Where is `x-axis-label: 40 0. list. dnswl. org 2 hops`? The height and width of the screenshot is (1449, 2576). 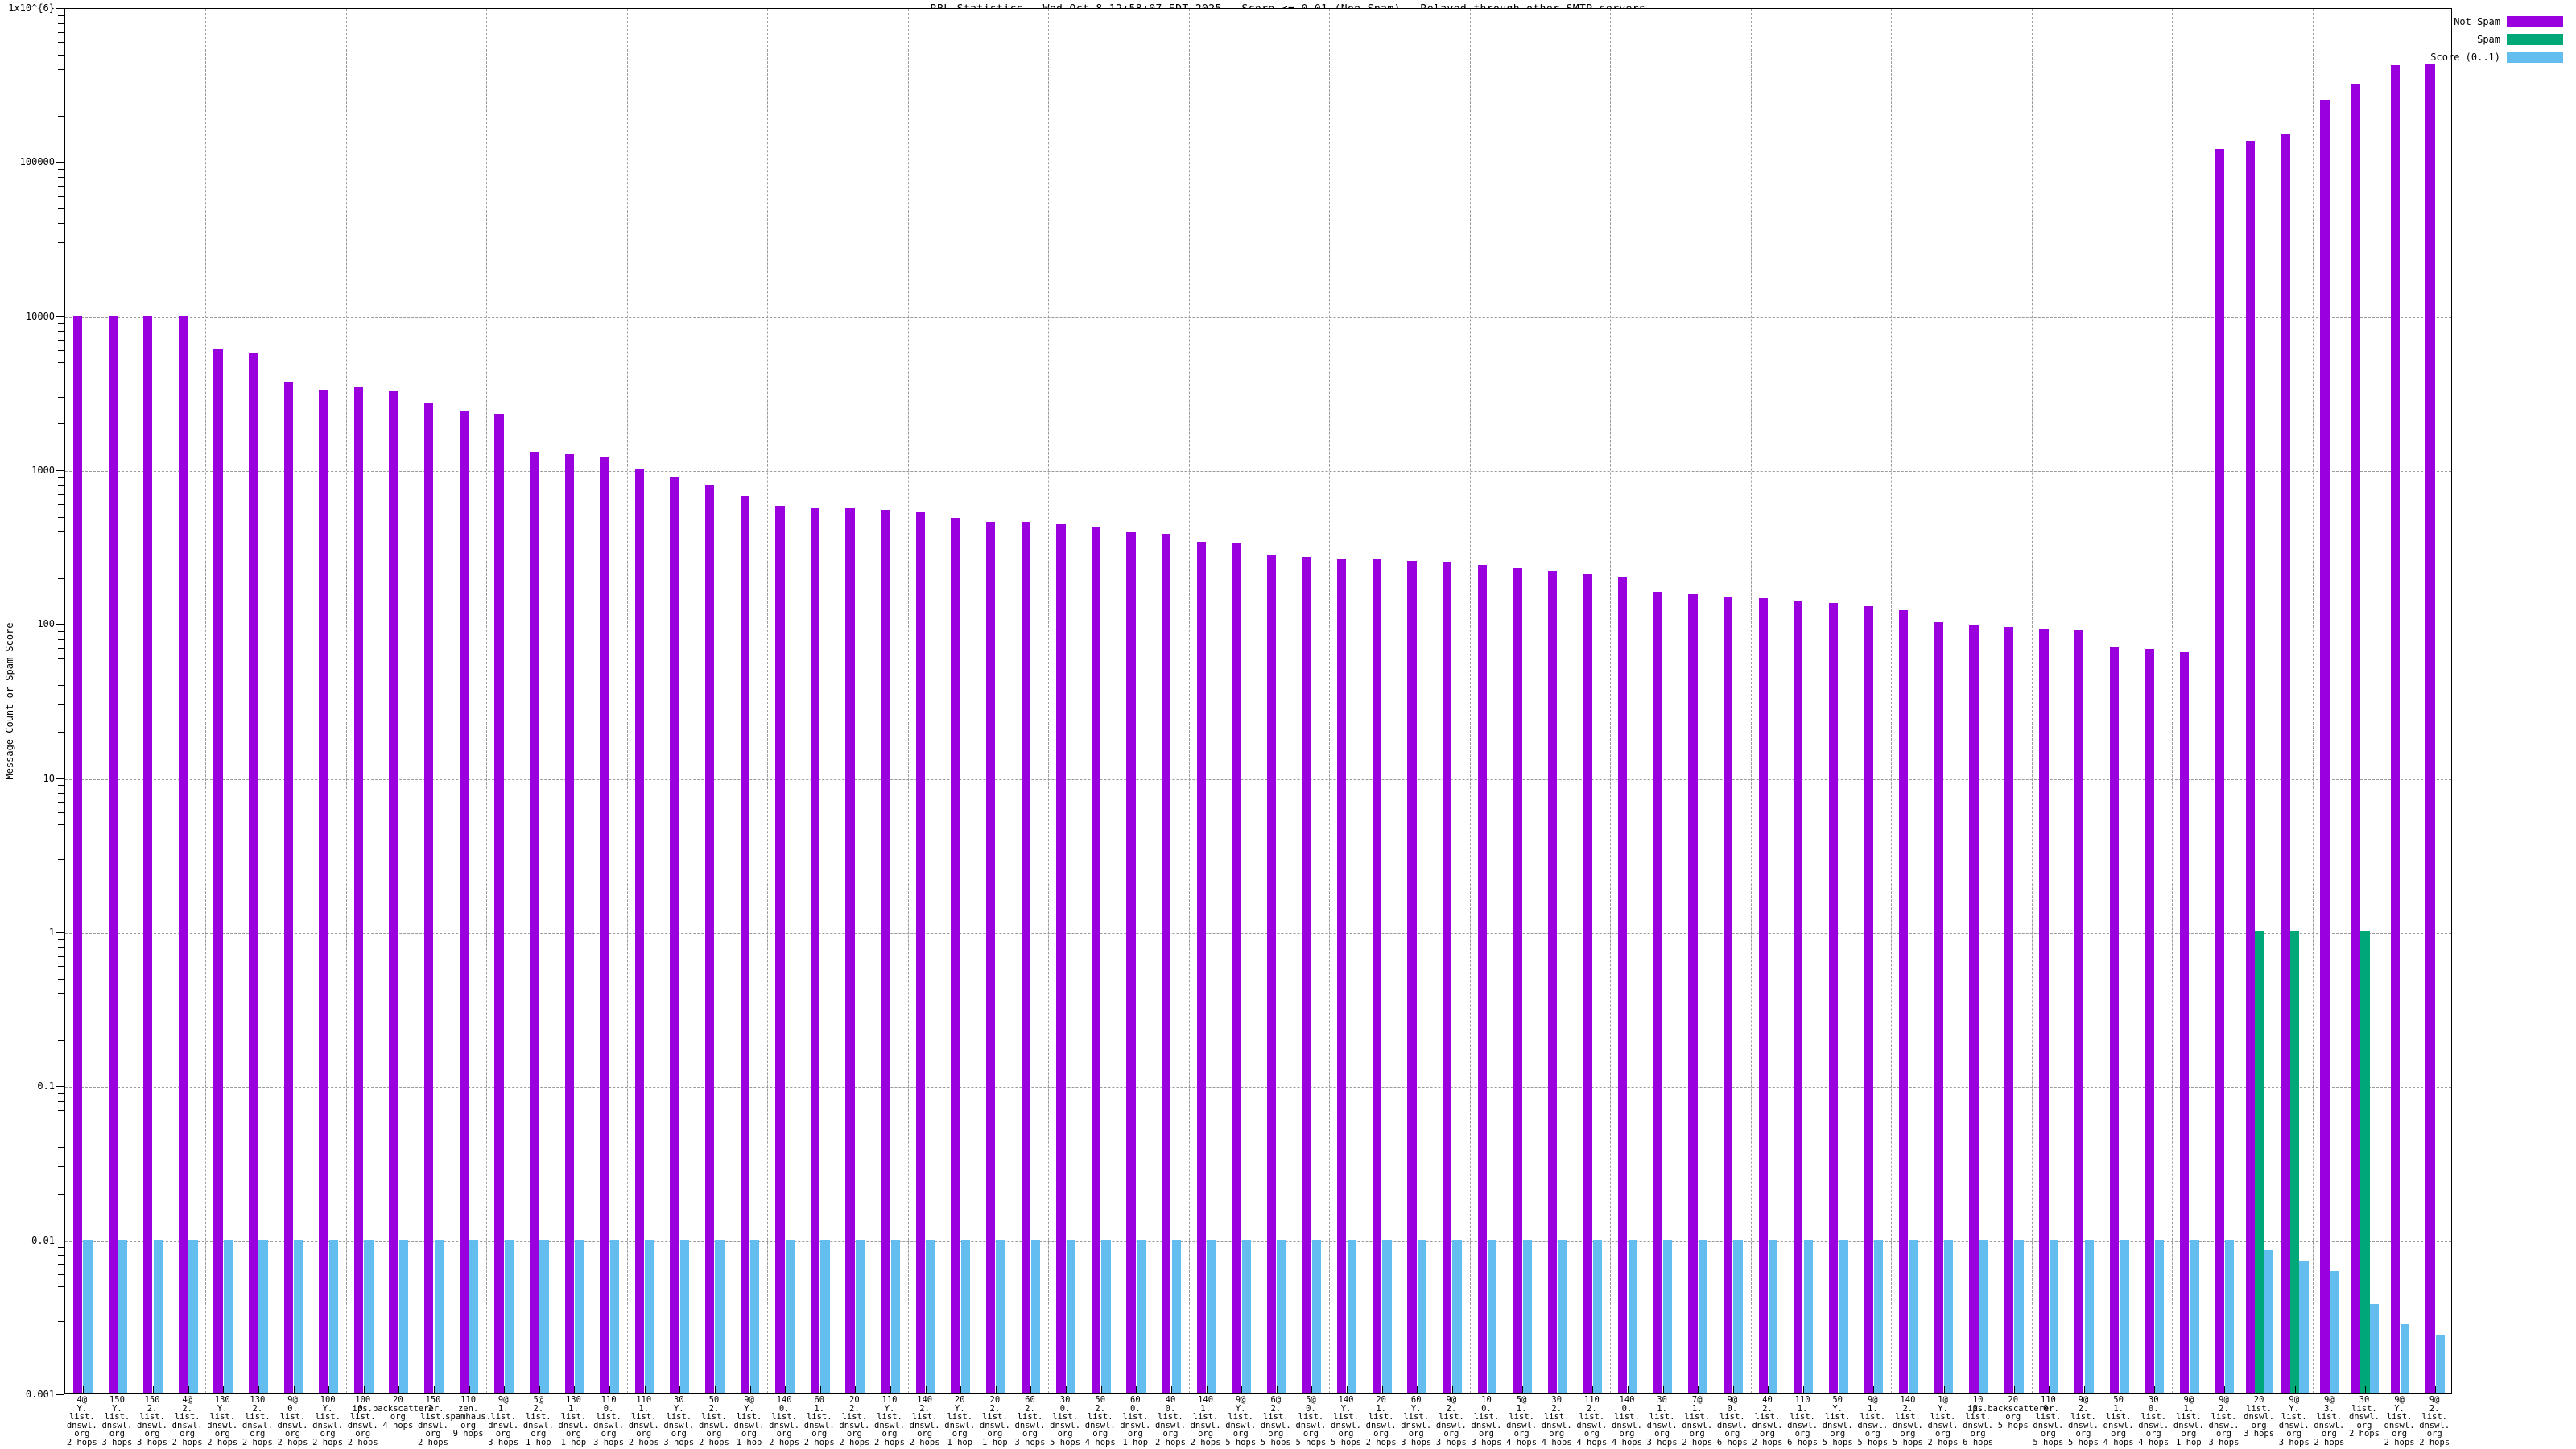
x-axis-label: 40 0. list. dnswl. org 2 hops is located at coordinates (1170, 1421).